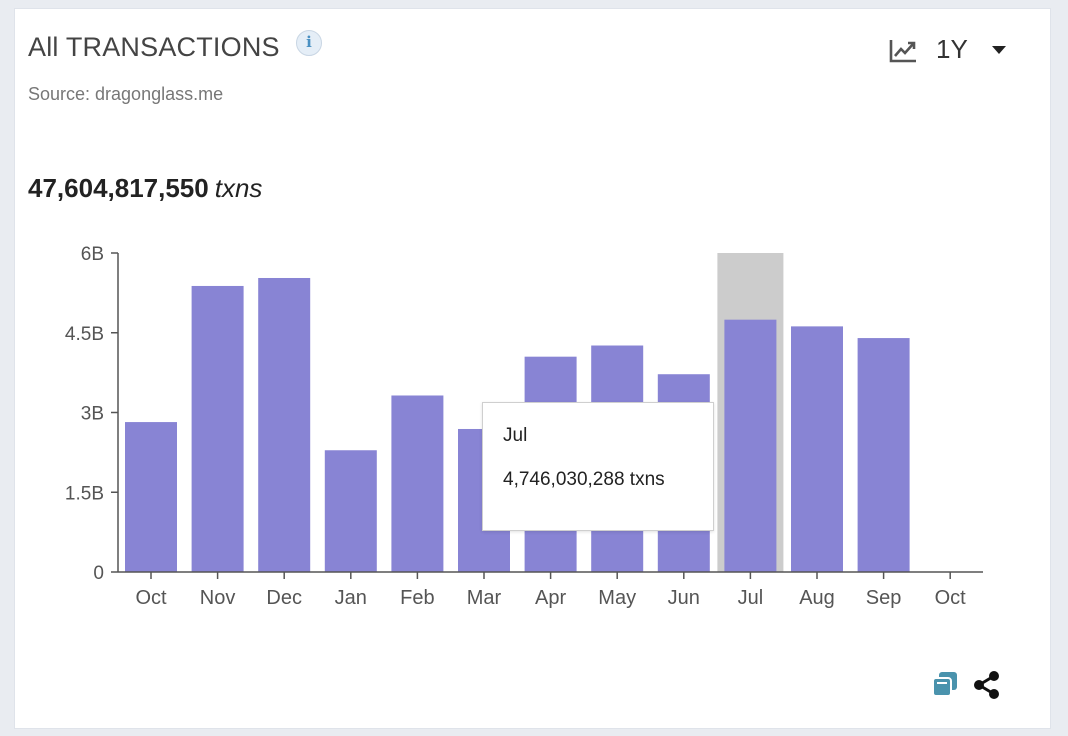 This screenshot has height=736, width=1068. Describe the element at coordinates (92, 414) in the screenshot. I see `y-tick-label: 3B` at that location.